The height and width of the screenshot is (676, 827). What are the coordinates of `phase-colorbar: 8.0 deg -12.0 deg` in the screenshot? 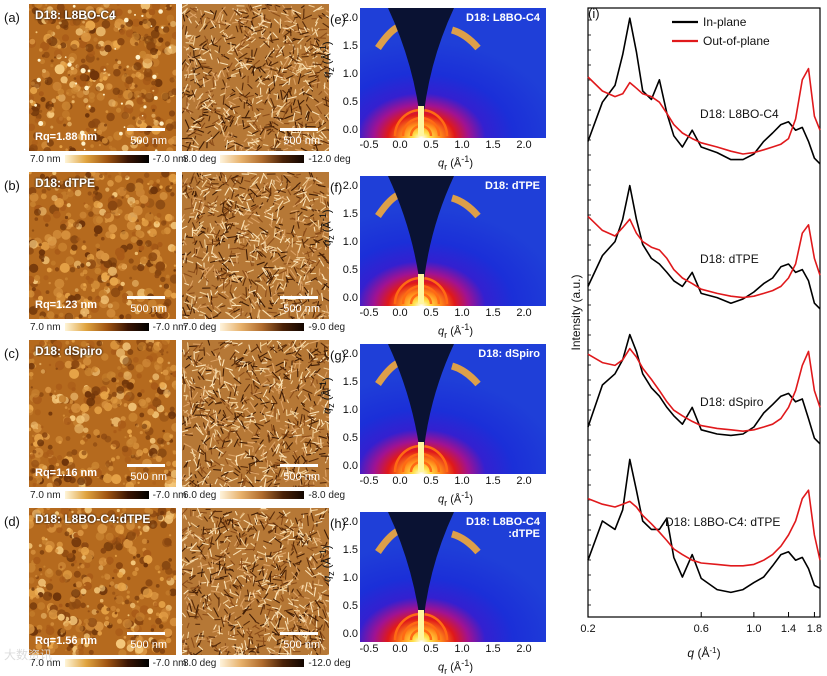 It's located at (267, 159).